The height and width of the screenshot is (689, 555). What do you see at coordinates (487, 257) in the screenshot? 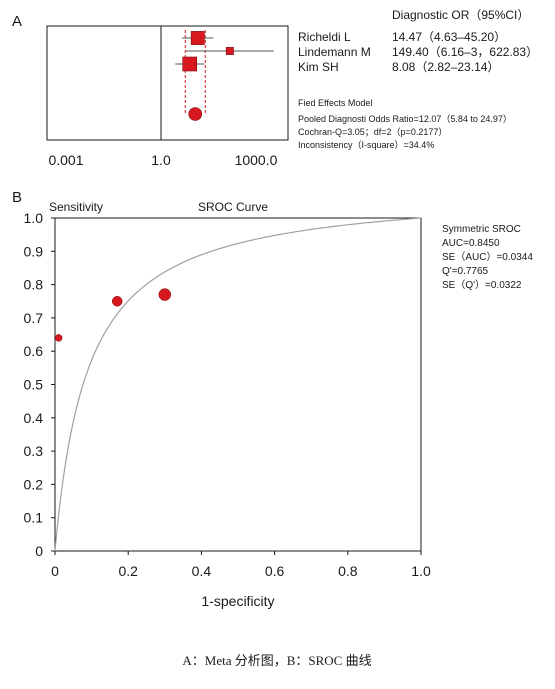
I see `se-auc-text: SE（AUC）=0.0344` at bounding box center [487, 257].